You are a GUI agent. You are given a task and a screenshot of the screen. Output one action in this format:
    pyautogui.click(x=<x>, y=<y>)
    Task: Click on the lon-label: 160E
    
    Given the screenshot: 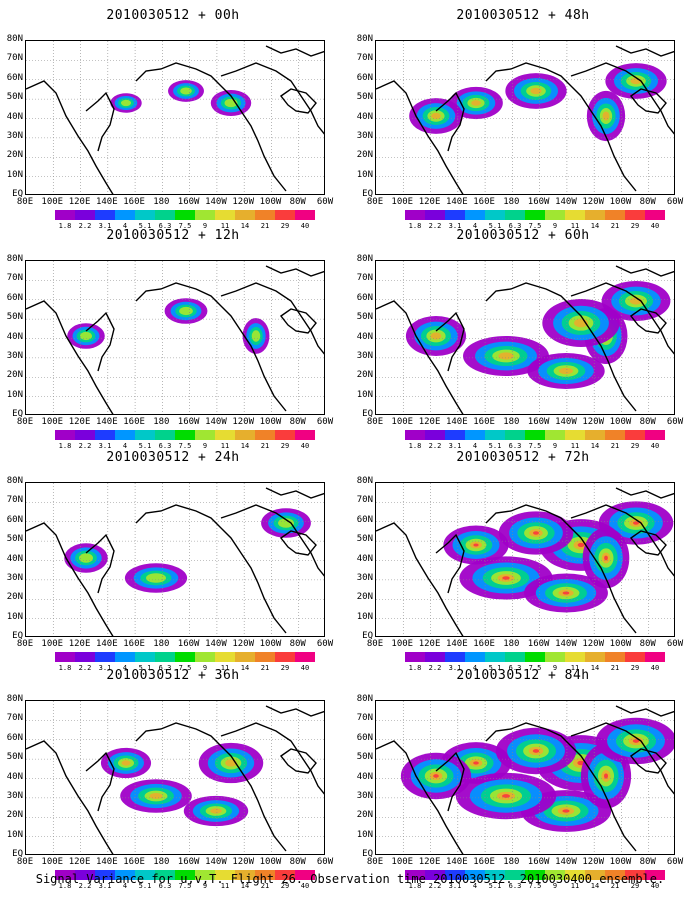 What is the action you would take?
    pyautogui.click(x=484, y=202)
    